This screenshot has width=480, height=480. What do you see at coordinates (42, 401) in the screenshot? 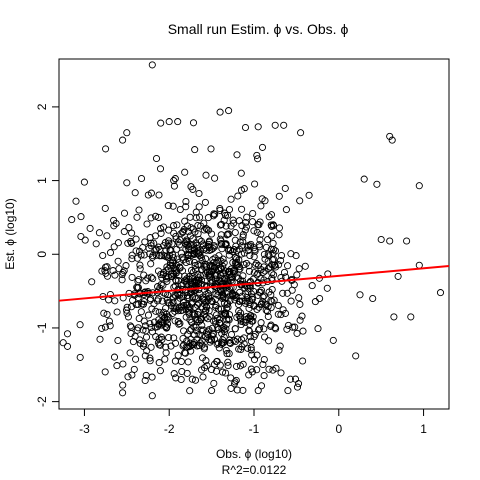
I see `y-tick-label: -2` at bounding box center [42, 401].